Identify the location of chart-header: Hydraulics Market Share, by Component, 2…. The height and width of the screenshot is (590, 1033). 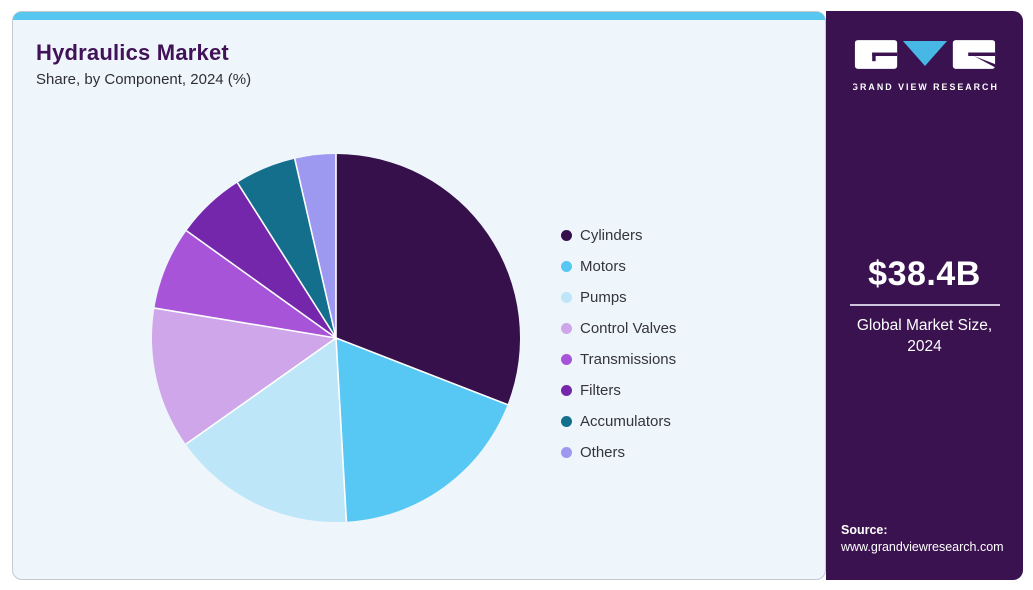
(143, 64).